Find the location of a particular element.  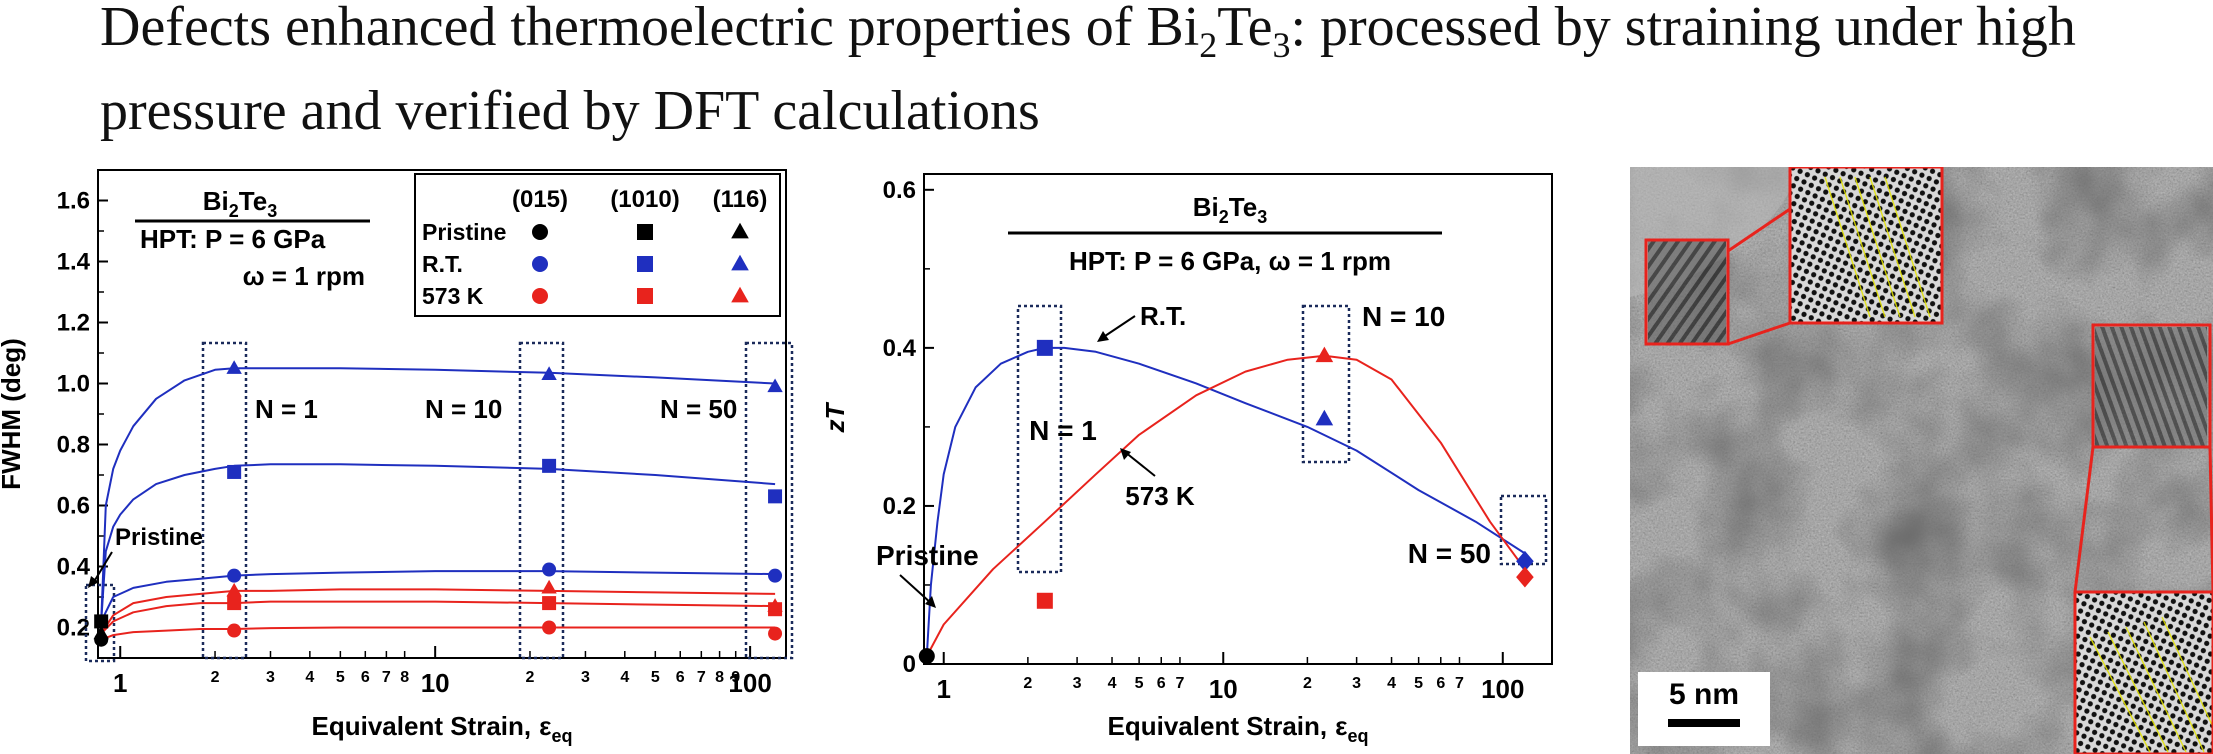

scale-bar-box is located at coordinates (1704, 709).